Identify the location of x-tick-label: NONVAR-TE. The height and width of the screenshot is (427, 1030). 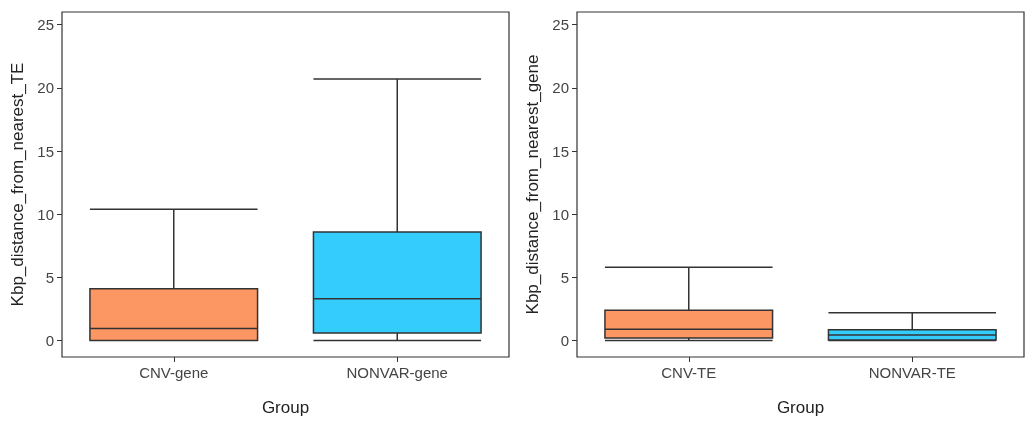
(912, 372).